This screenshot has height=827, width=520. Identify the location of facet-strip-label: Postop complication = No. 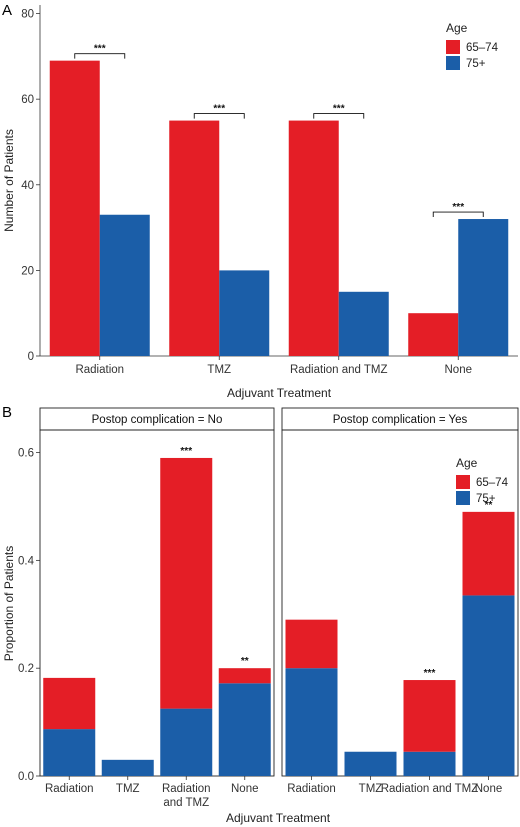
(157, 420).